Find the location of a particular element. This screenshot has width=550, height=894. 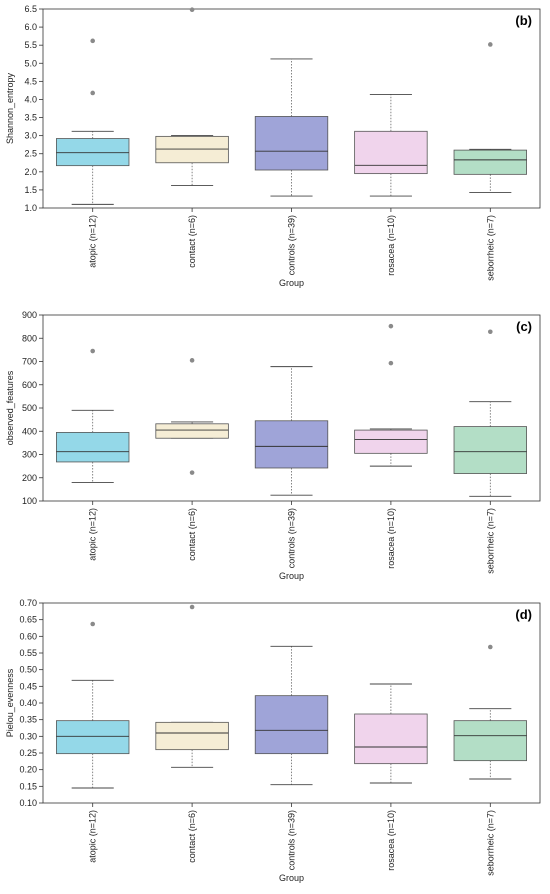

y-tick-label: 1.5 is located at coordinates (30, 190).